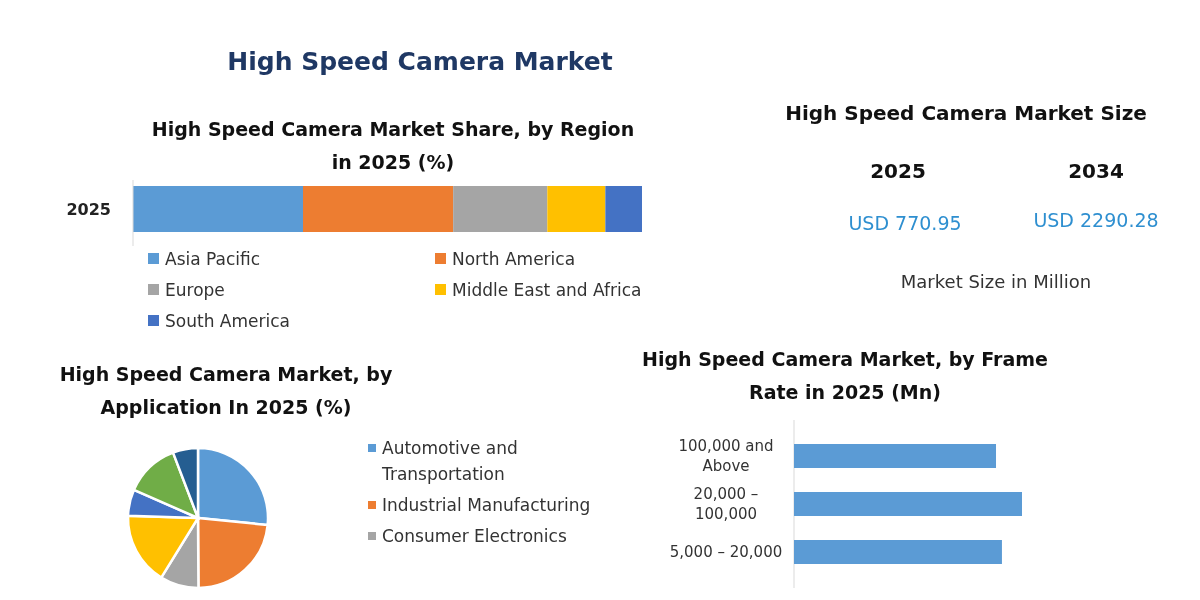 Image resolution: width=1200 pixels, height=600 pixels. What do you see at coordinates (845, 375) in the screenshot?
I see `chart-title: High Speed Camera Market, by Frame Rate in 2025 (Mn)` at bounding box center [845, 375].